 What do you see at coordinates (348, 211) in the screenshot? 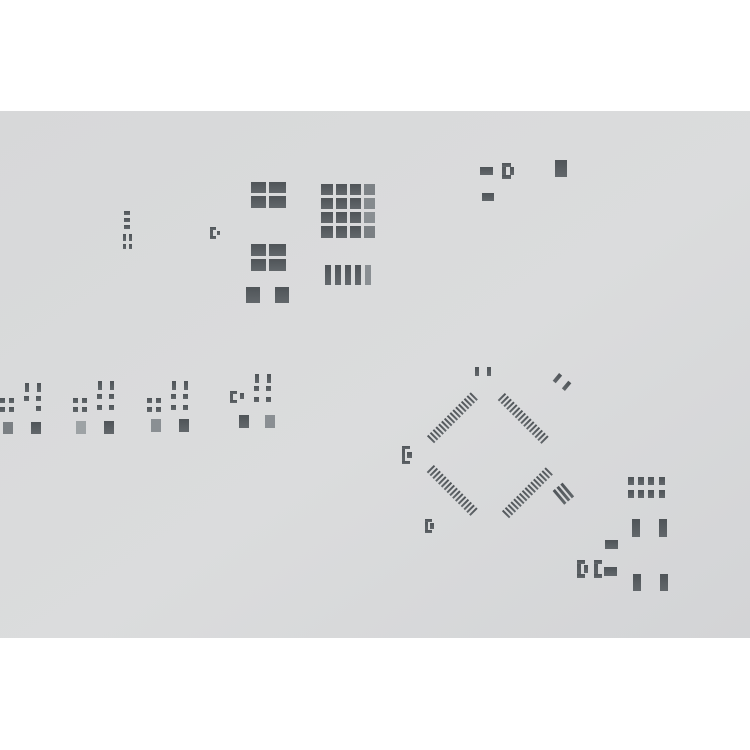
I see `grid-pad-array-4x4` at bounding box center [348, 211].